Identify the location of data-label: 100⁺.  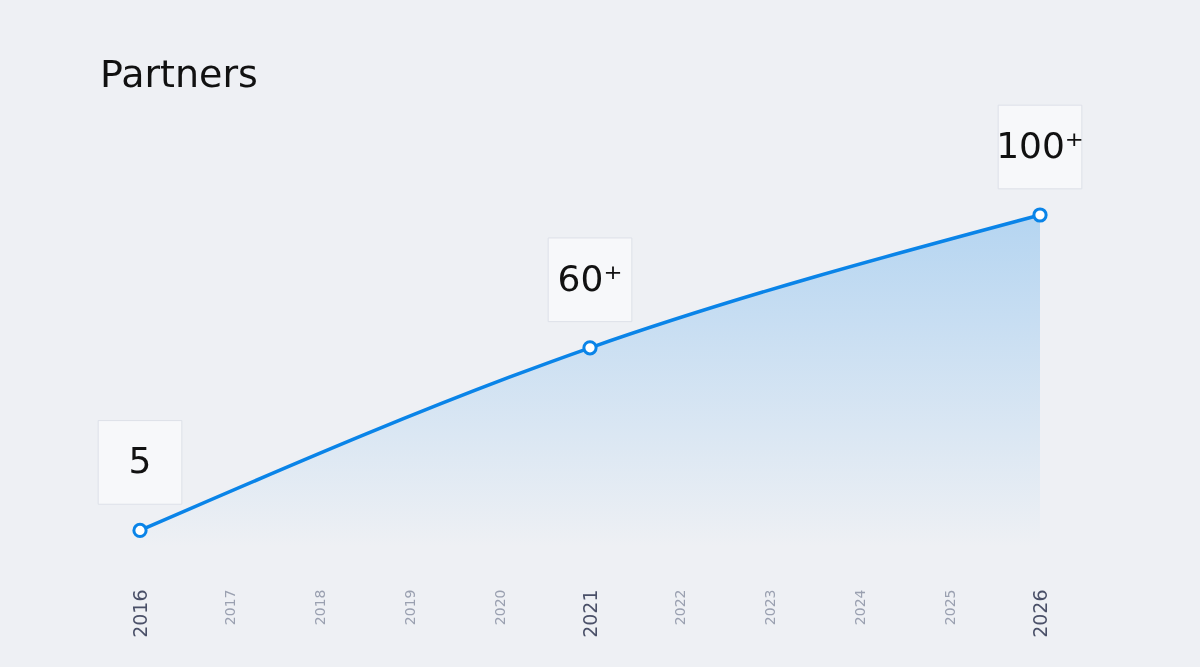
(1040, 145).